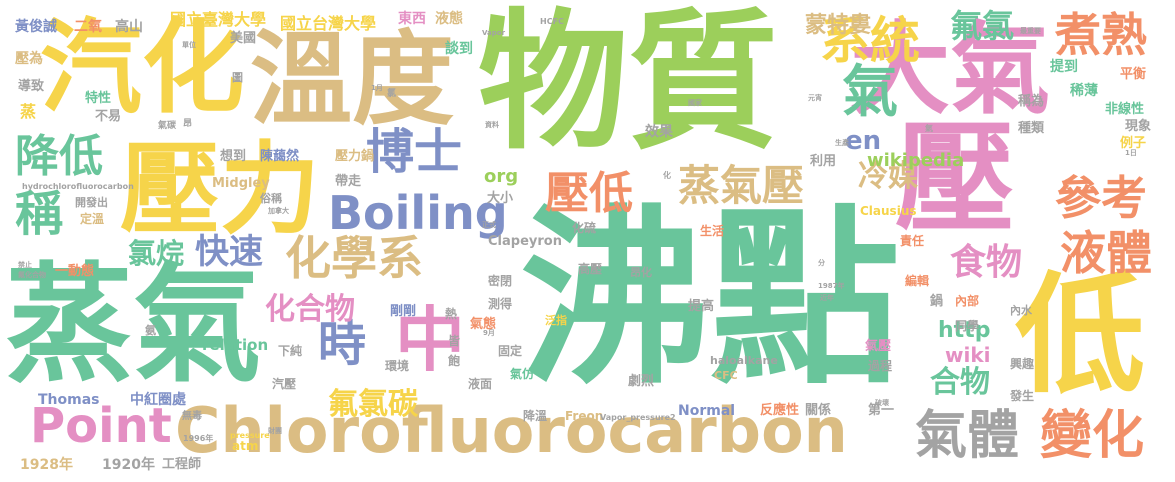 The image size is (1175, 482). Describe the element at coordinates (912, 241) in the screenshot. I see `cloud-word: 責任` at that location.